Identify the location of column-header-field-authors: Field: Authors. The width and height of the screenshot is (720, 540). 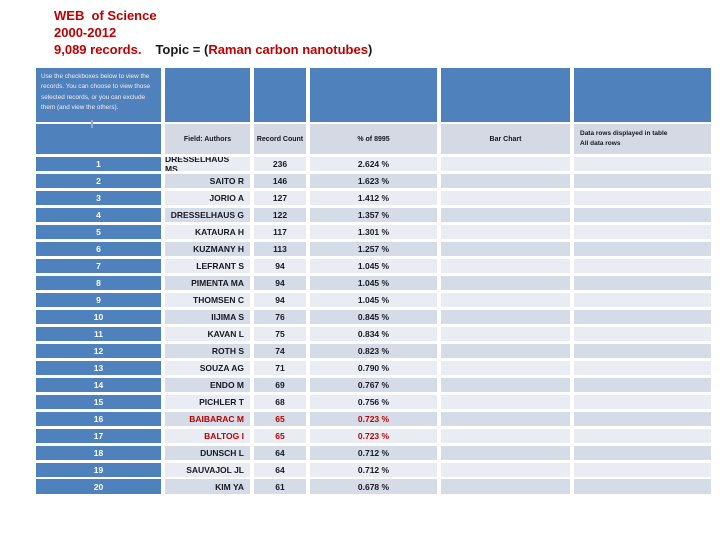
(207, 139).